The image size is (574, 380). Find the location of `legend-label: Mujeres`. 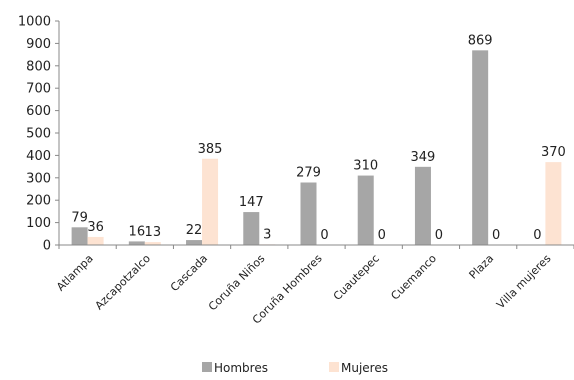

legend-label: Mujeres is located at coordinates (364, 368).